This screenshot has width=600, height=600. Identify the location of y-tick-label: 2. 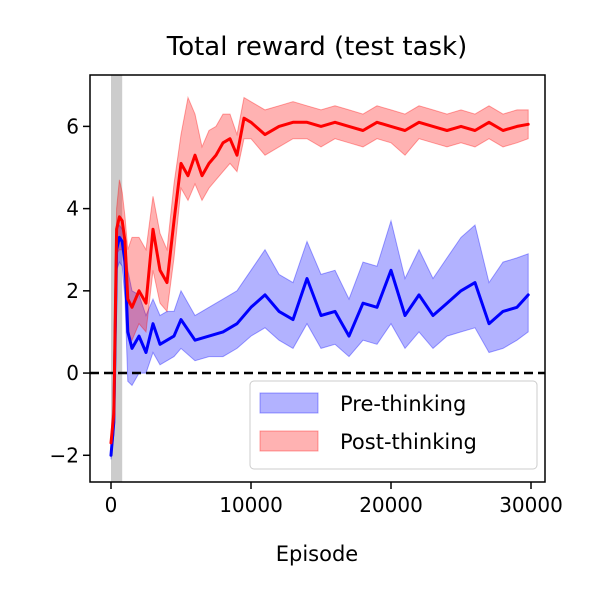
(72, 291).